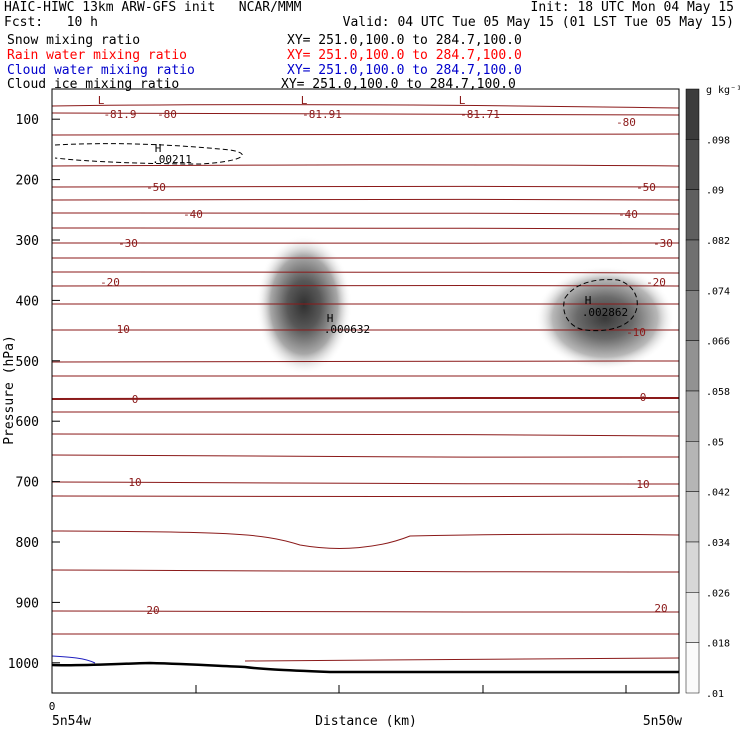 Image resolution: width=740 pixels, height=740 pixels. What do you see at coordinates (646, 187) in the screenshot?
I see `contour-label: -50` at bounding box center [646, 187].